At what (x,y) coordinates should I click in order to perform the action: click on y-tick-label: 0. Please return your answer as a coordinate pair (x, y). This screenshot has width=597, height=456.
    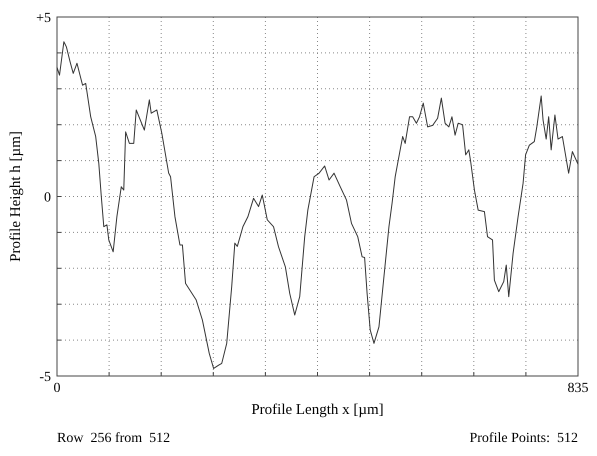
    Looking at the image, I should click on (47, 198).